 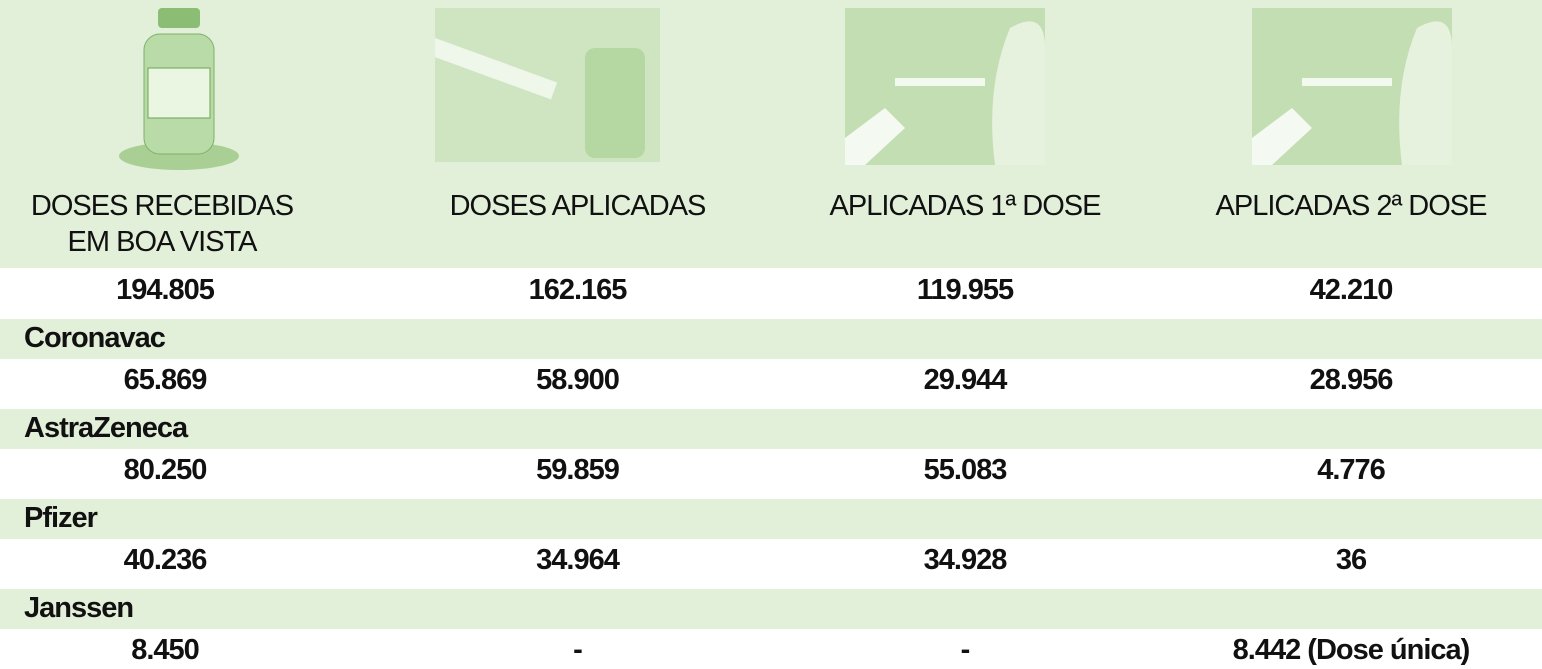 What do you see at coordinates (95, 338) in the screenshot?
I see `vaccine-name: Coronavac` at bounding box center [95, 338].